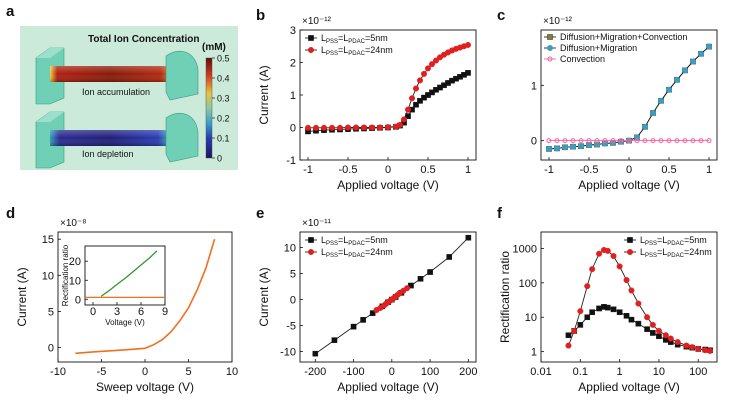  Describe the element at coordinates (264, 296) in the screenshot. I see `panel-e-y-axis-label: Current (A)` at that location.